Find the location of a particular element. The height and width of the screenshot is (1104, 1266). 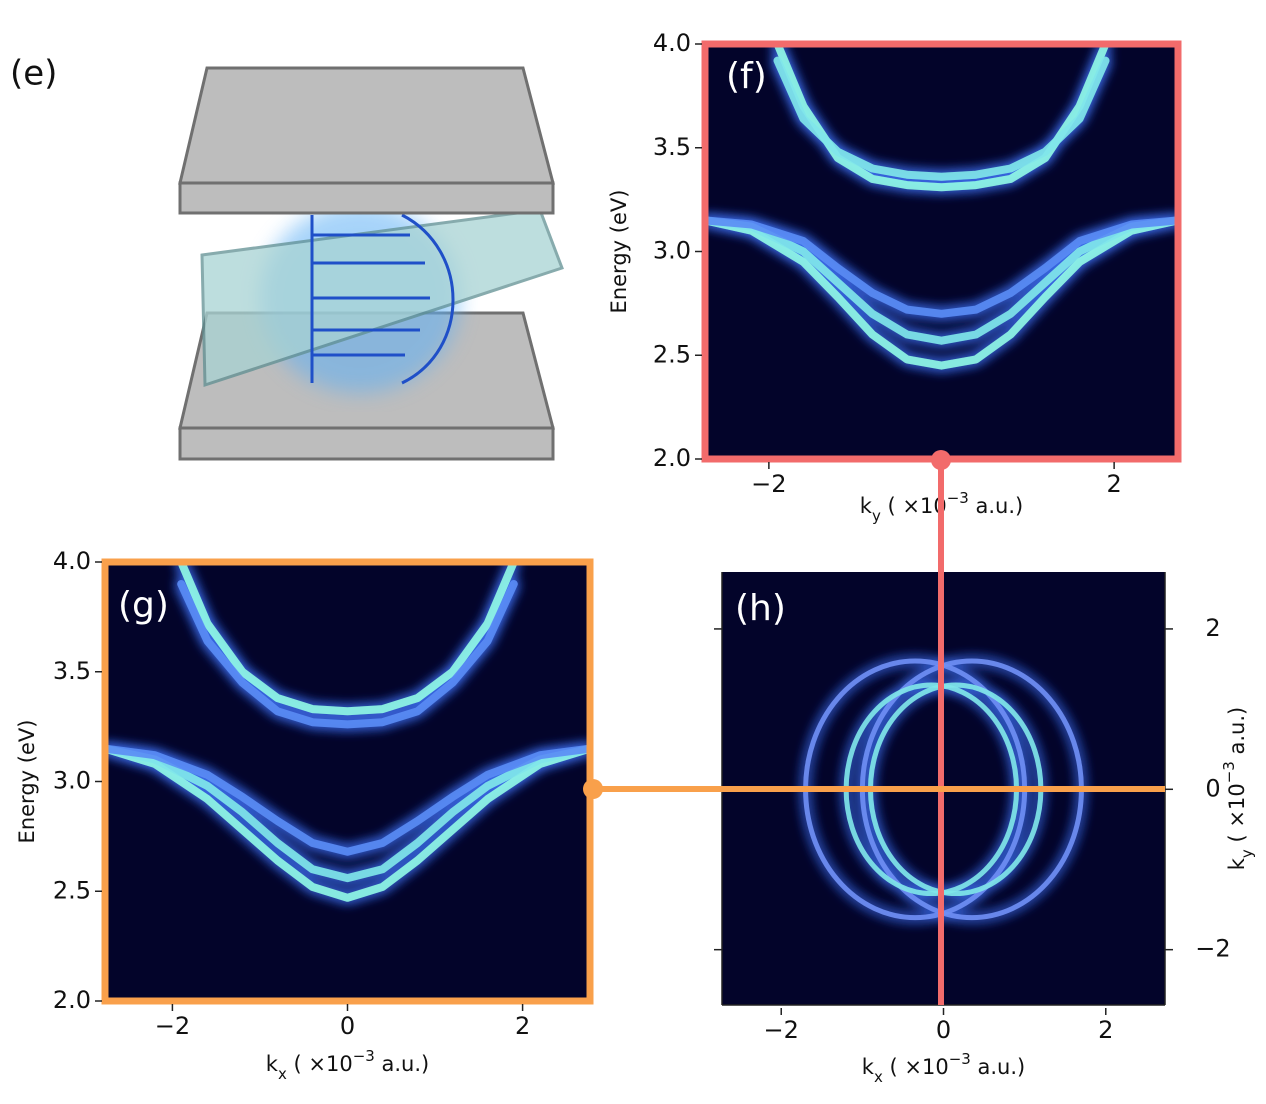

y-tick-label: 0 is located at coordinates (1212, 788).